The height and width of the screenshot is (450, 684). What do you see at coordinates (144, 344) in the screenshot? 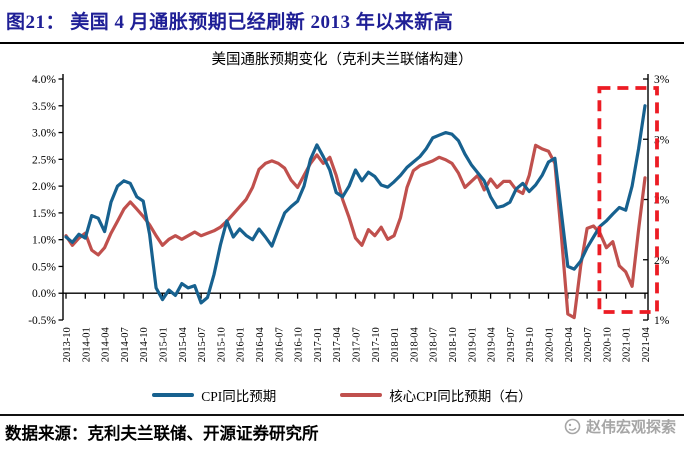
I see `x-axis-tick-label: 2014-10` at bounding box center [144, 344].